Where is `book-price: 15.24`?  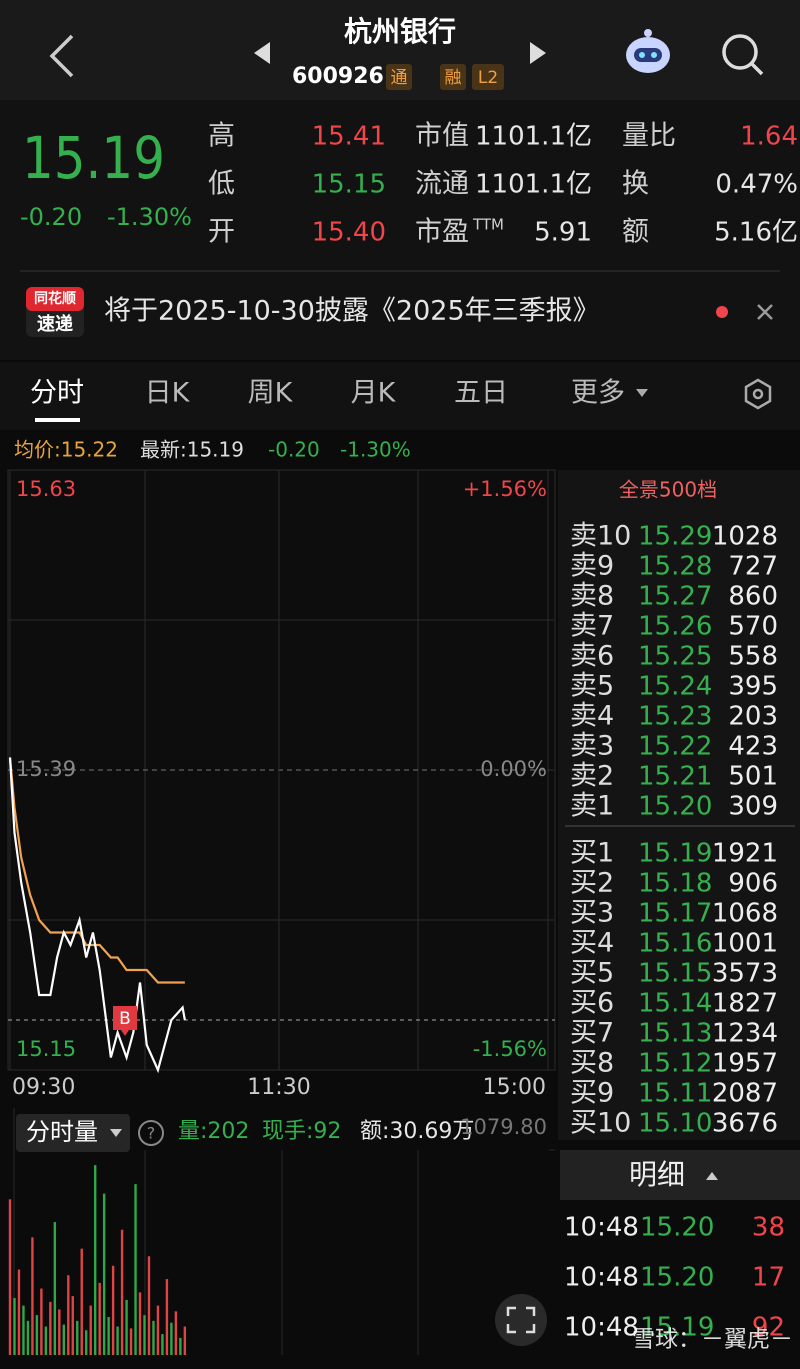 book-price: 15.24 is located at coordinates (675, 687).